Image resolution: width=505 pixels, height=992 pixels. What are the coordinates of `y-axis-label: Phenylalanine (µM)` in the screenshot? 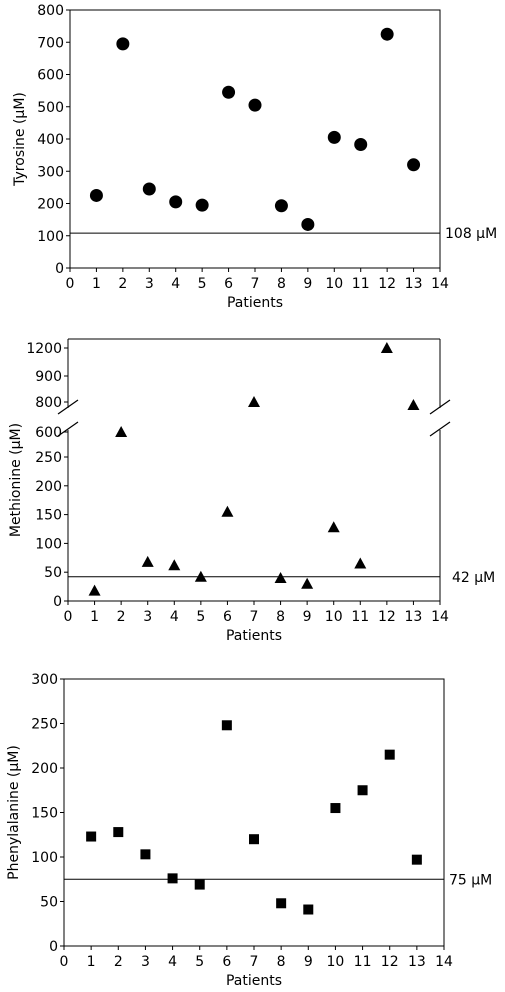 It's located at (14, 812).